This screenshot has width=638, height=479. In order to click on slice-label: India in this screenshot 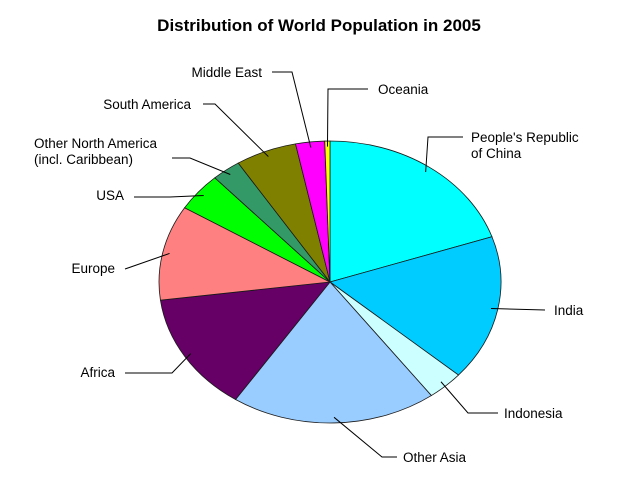, I will do `click(569, 310)`.